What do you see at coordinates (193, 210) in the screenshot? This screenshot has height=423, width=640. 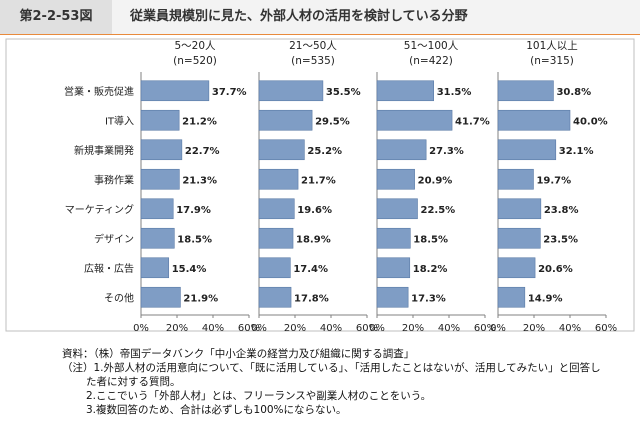 I see `data-label: 17.9%` at bounding box center [193, 210].